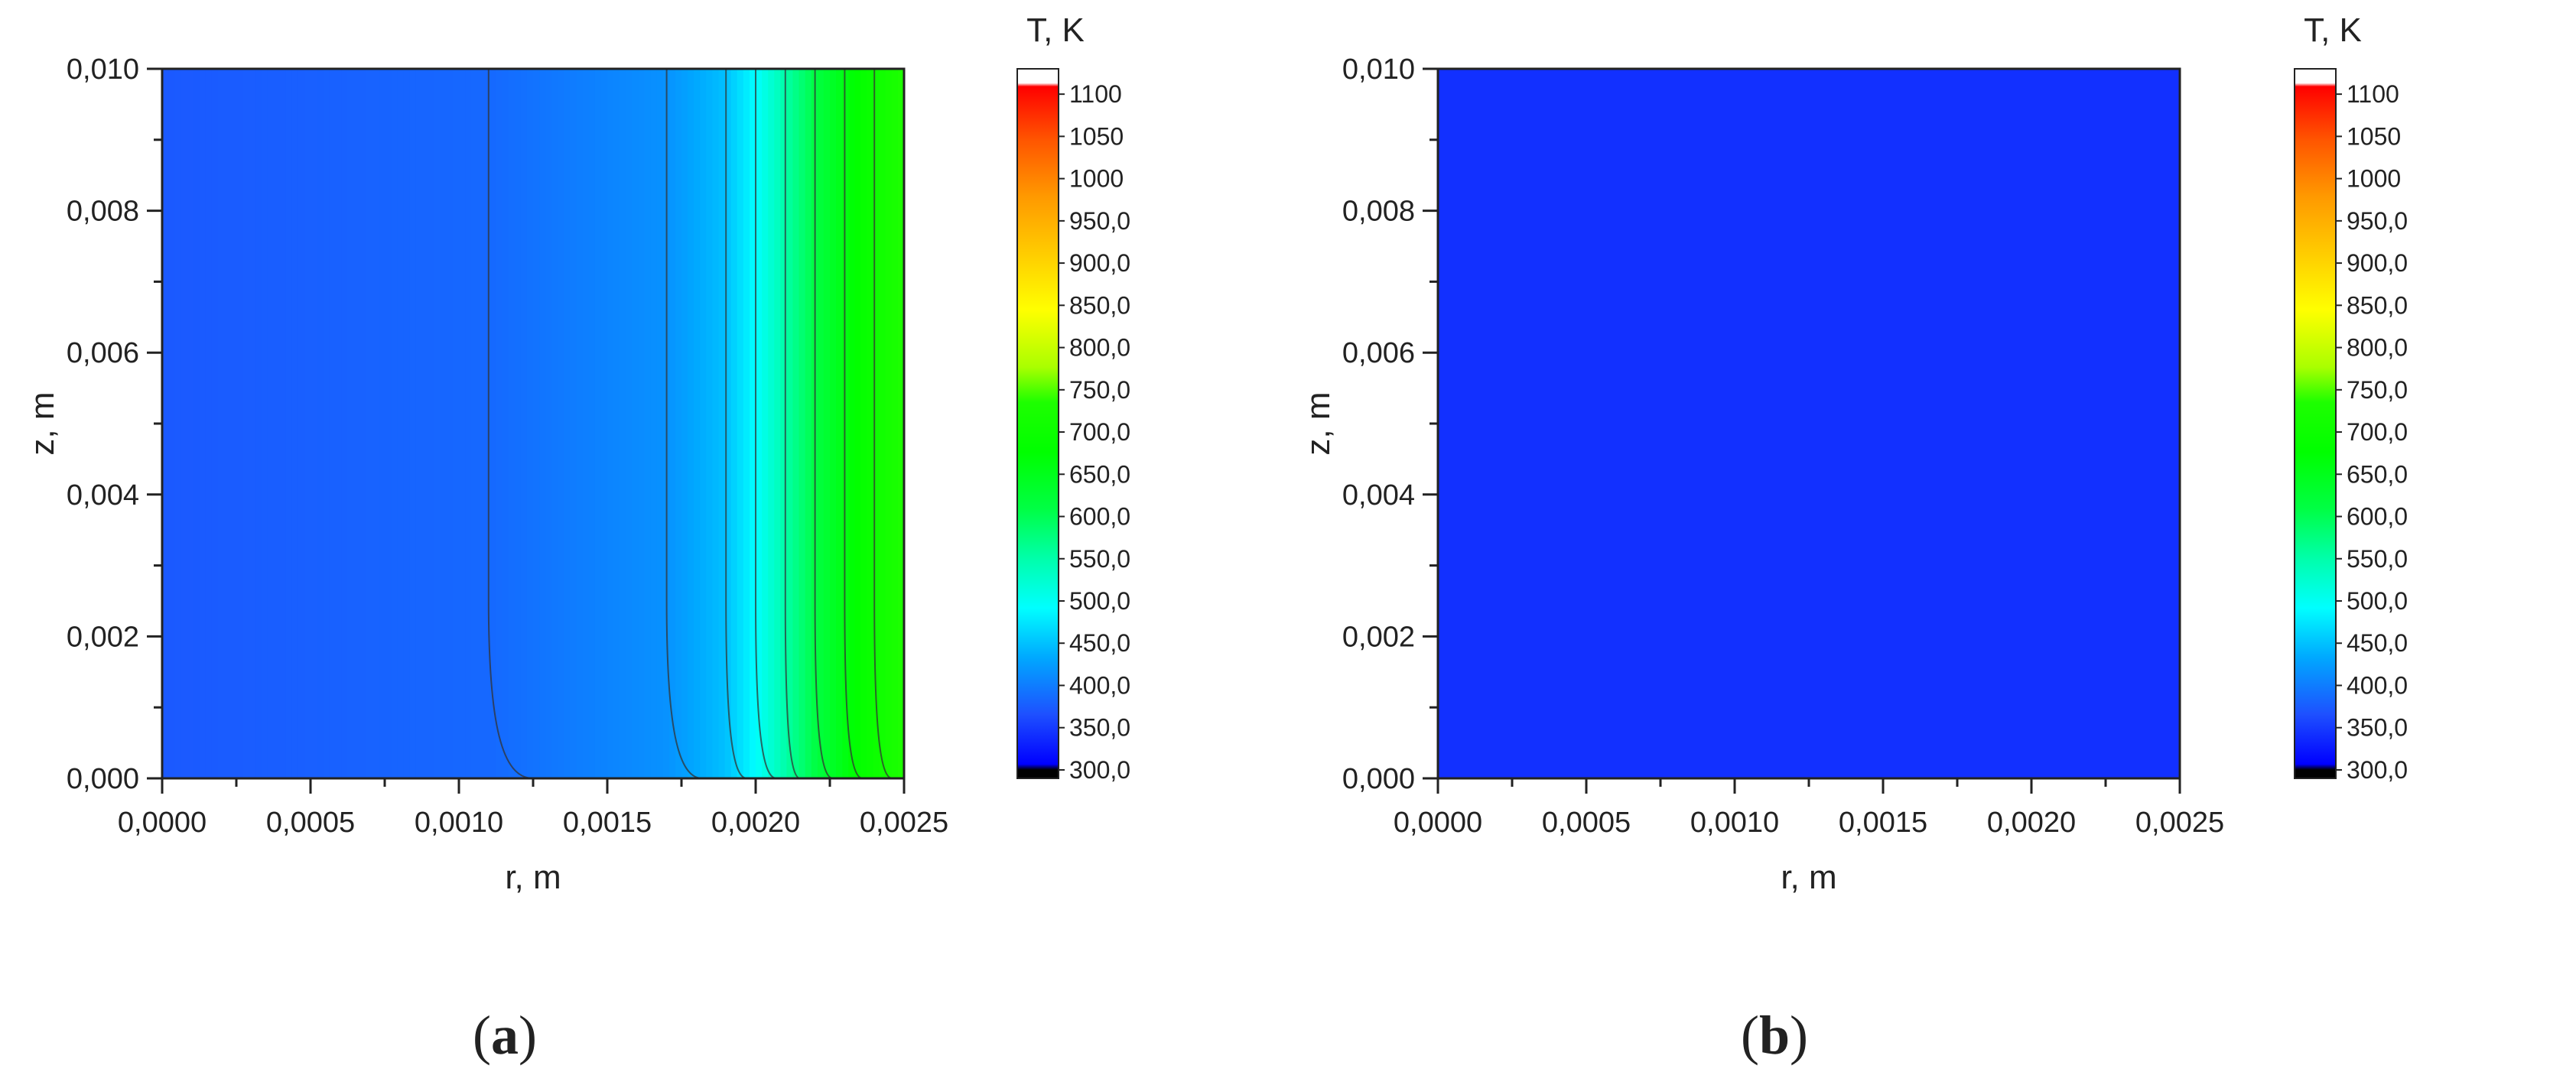 The height and width of the screenshot is (1088, 2576). I want to click on y-tick-label: 0,004, so click(103, 495).